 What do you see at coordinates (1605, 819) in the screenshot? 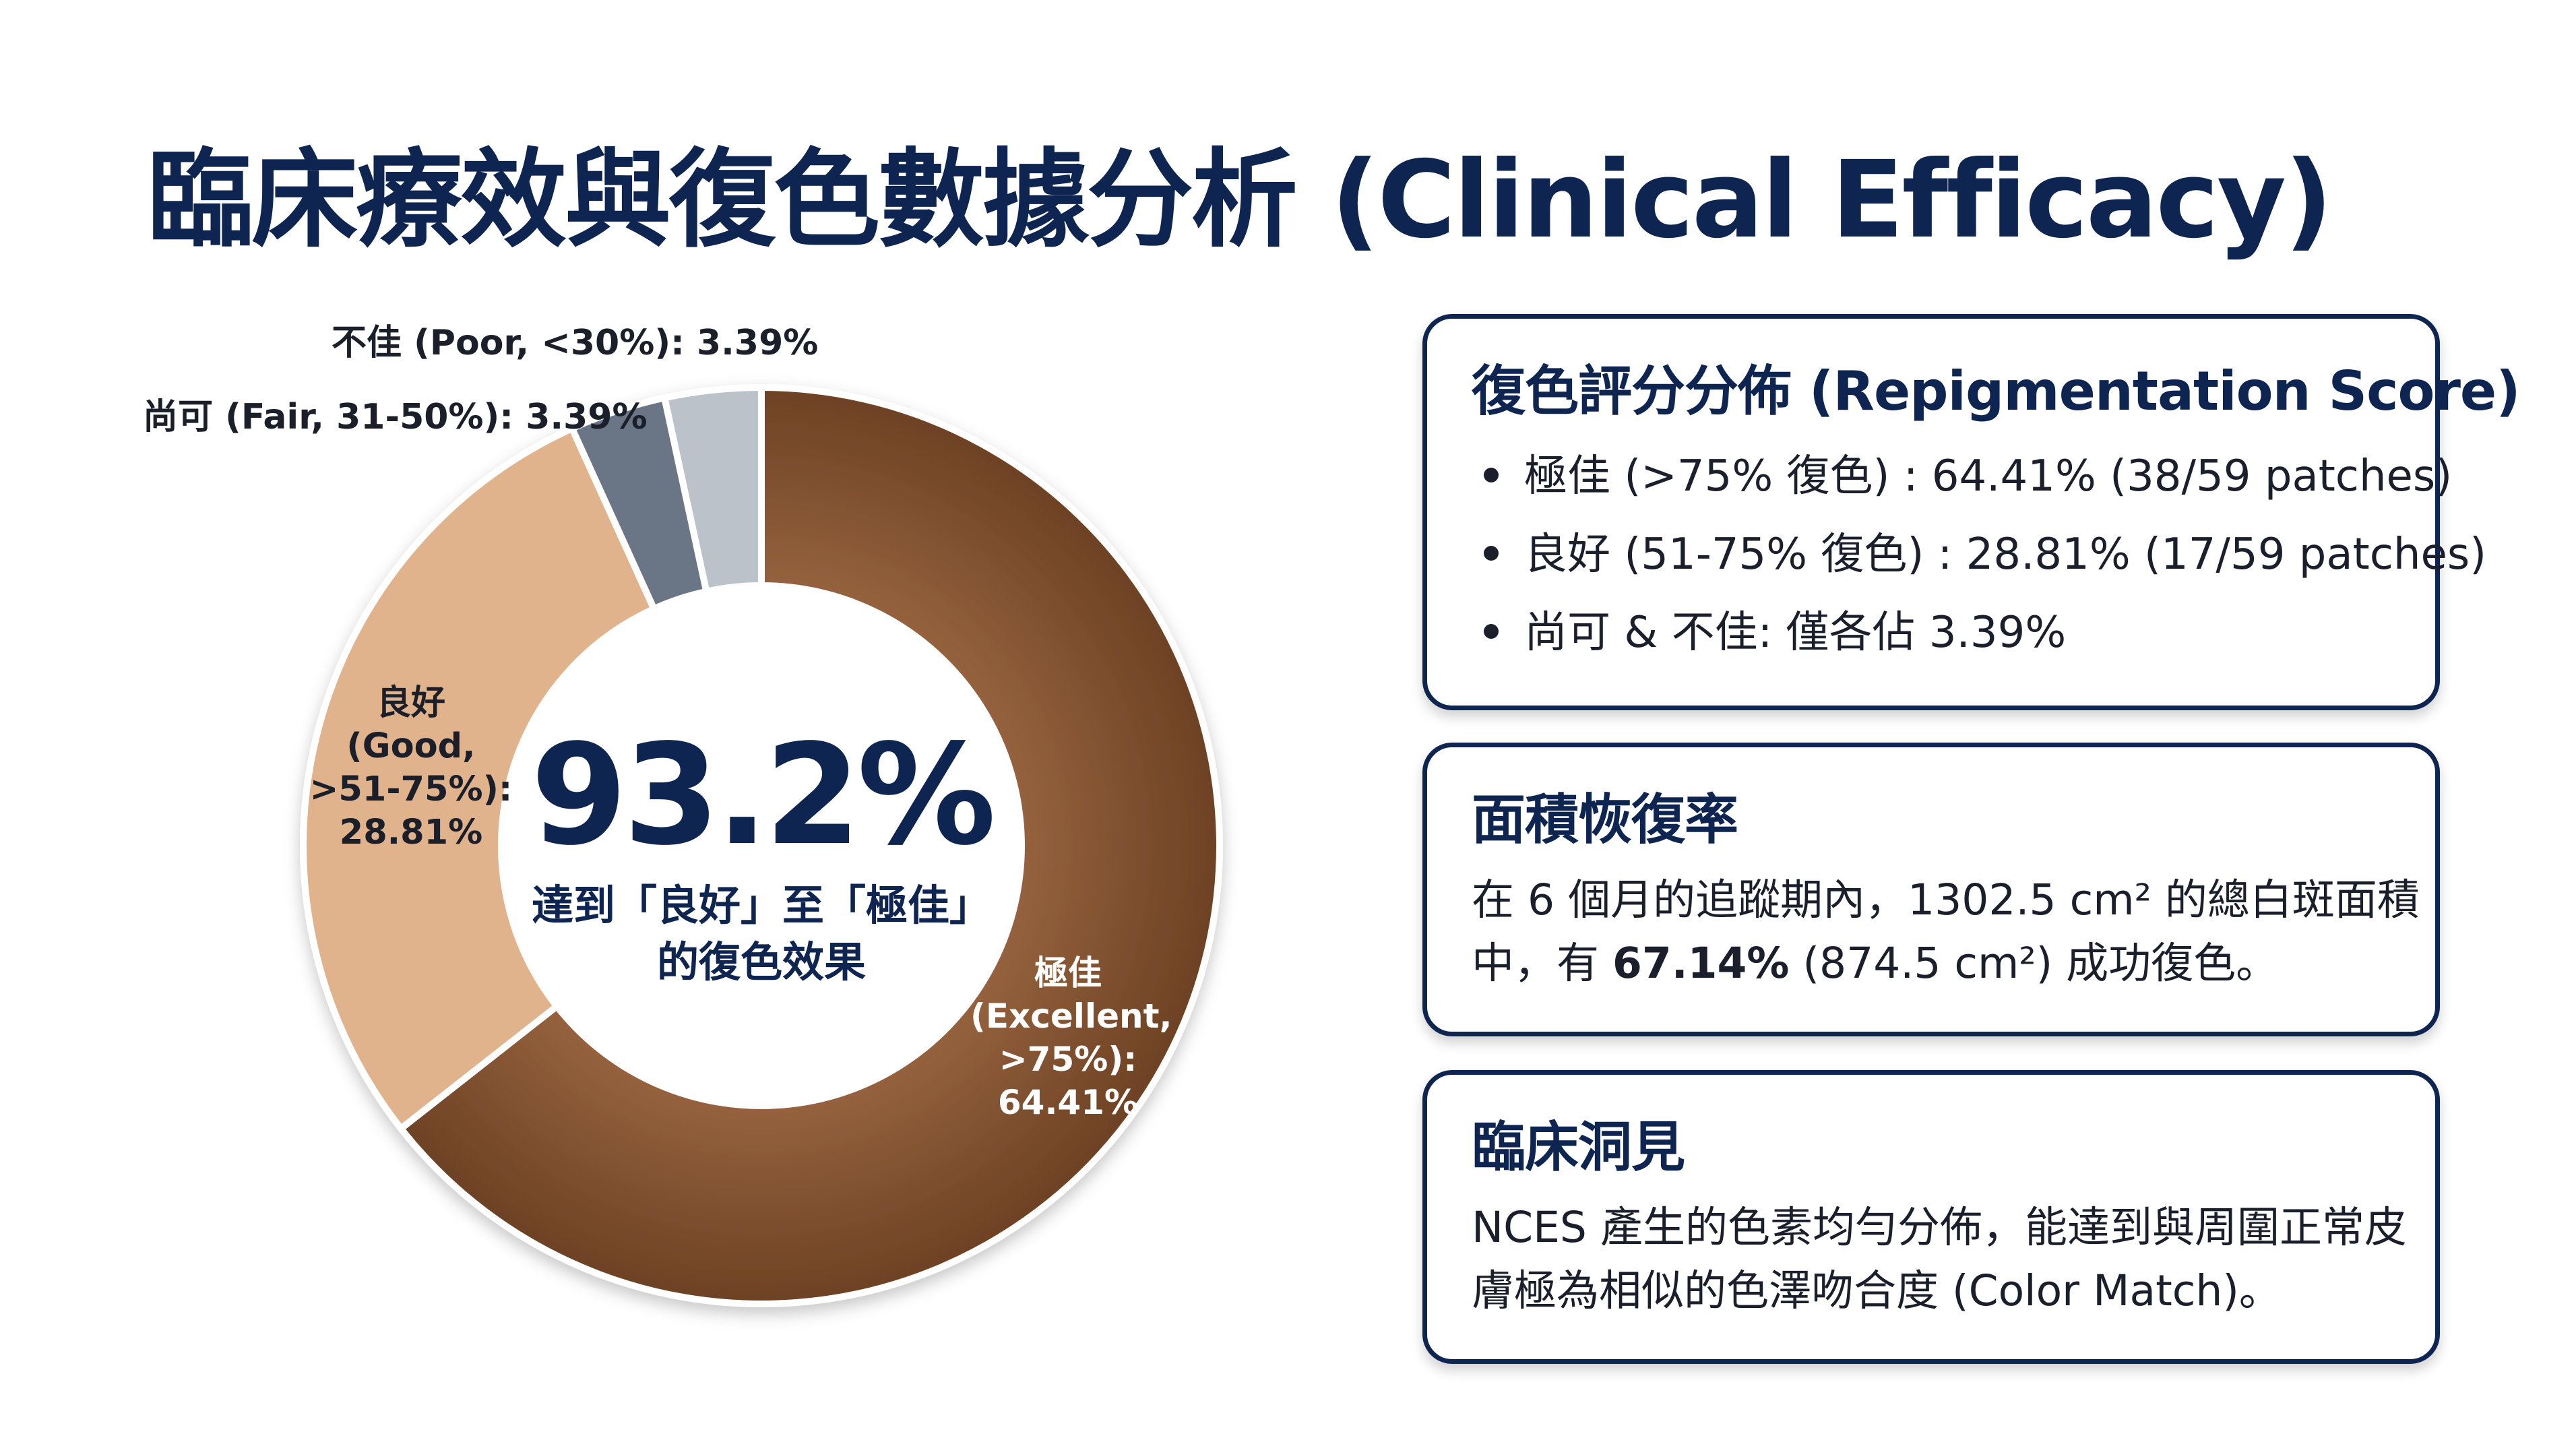
I see `area-card-title: 面積恢復率` at bounding box center [1605, 819].